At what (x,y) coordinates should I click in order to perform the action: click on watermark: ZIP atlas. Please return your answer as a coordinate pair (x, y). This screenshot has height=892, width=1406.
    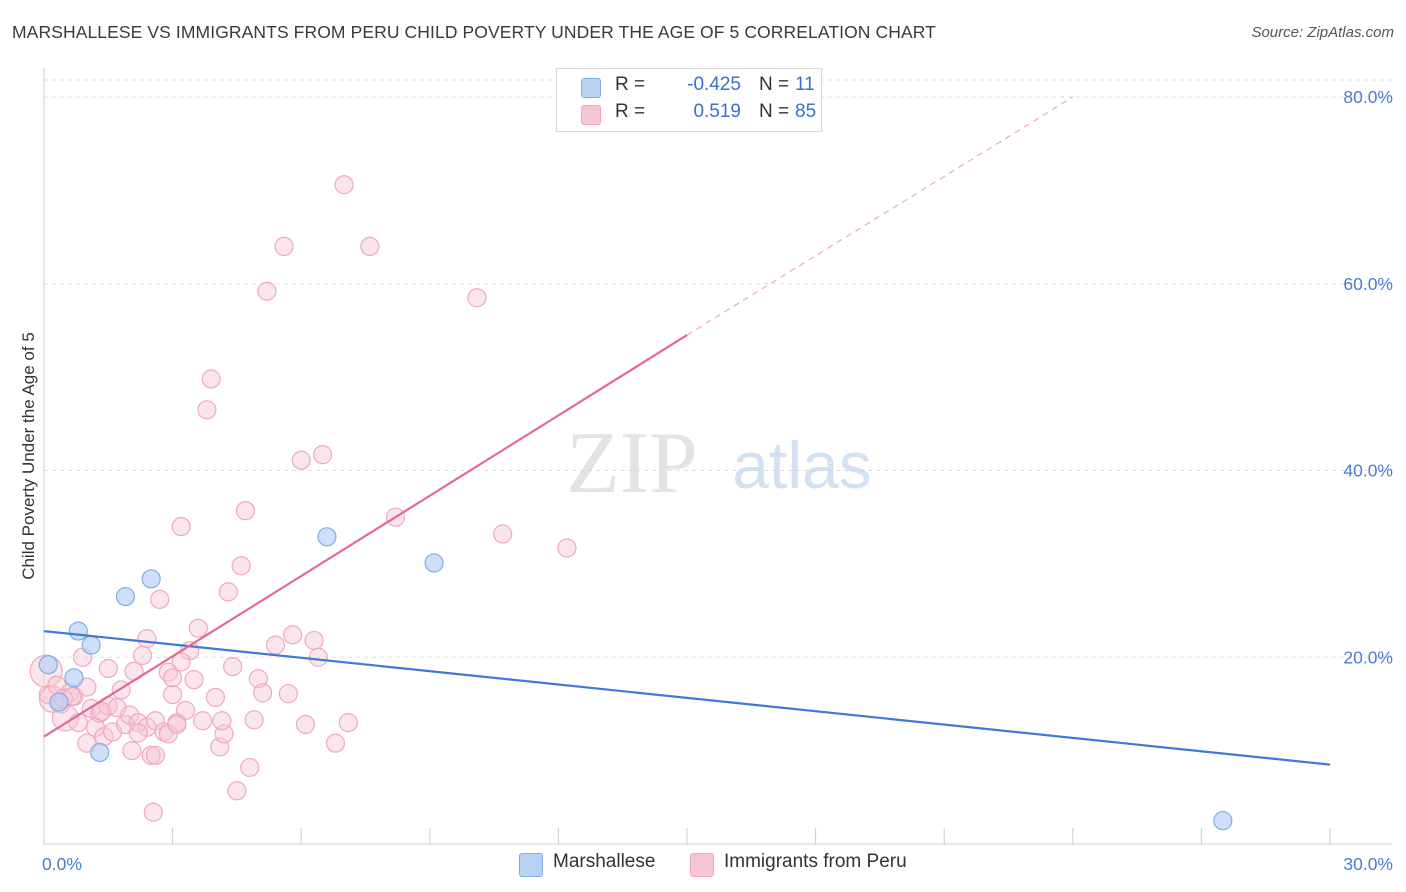
    Looking at the image, I should click on (719, 463).